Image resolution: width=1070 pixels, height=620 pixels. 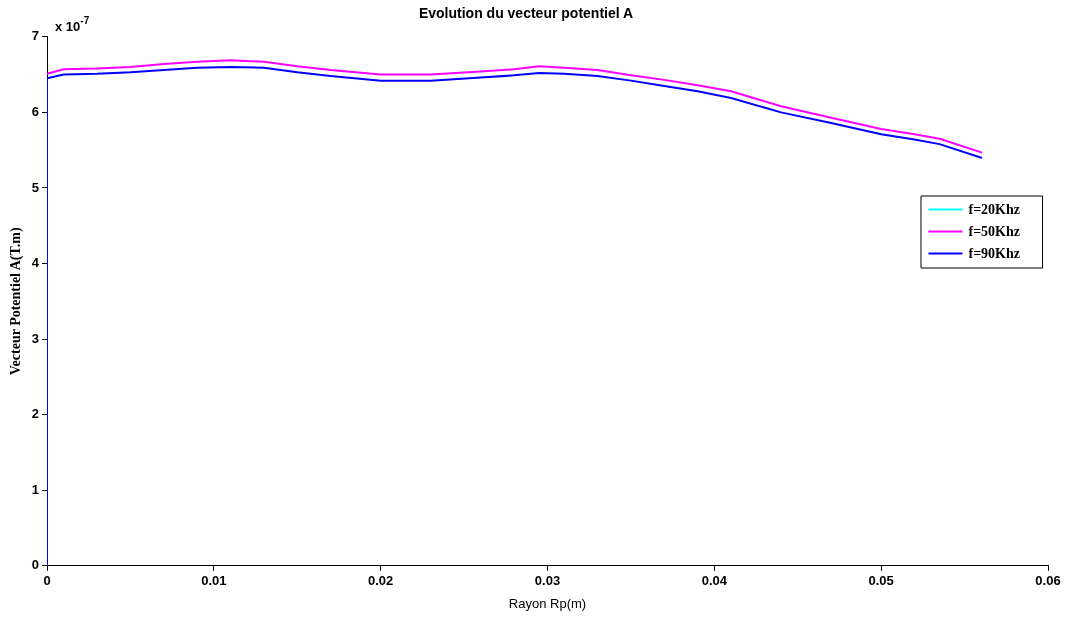 I want to click on y-tick-label: 2, so click(x=35, y=414).